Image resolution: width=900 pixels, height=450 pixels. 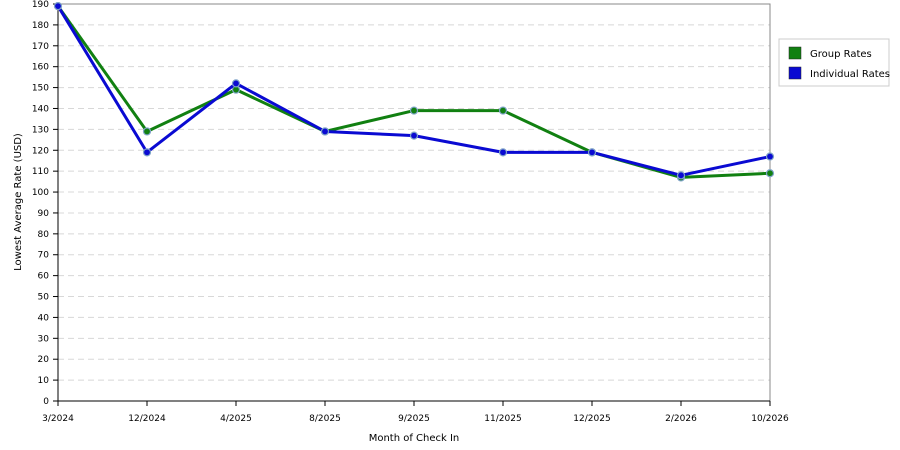 I want to click on x-tick-label: 12/2024, so click(x=147, y=419).